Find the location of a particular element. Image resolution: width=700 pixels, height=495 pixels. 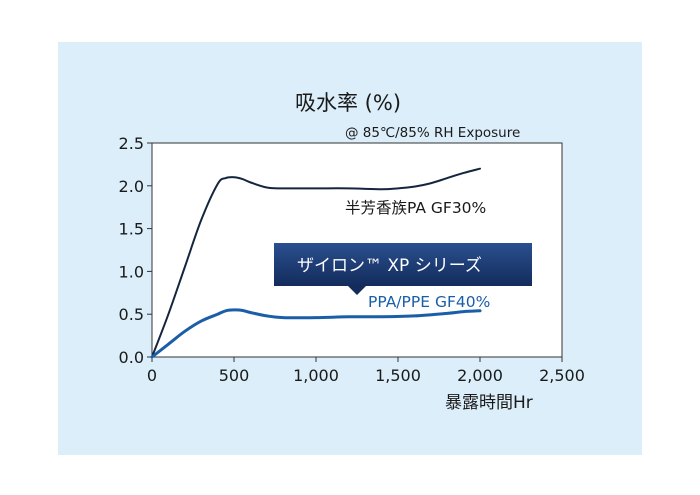

x-tick-label: 0 is located at coordinates (152, 375).